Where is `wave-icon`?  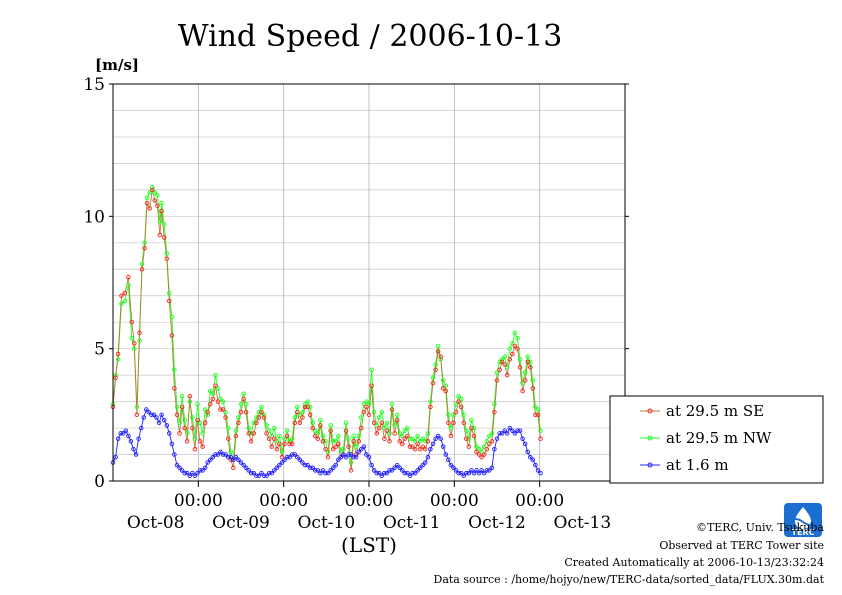
wave-icon is located at coordinates (803, 522).